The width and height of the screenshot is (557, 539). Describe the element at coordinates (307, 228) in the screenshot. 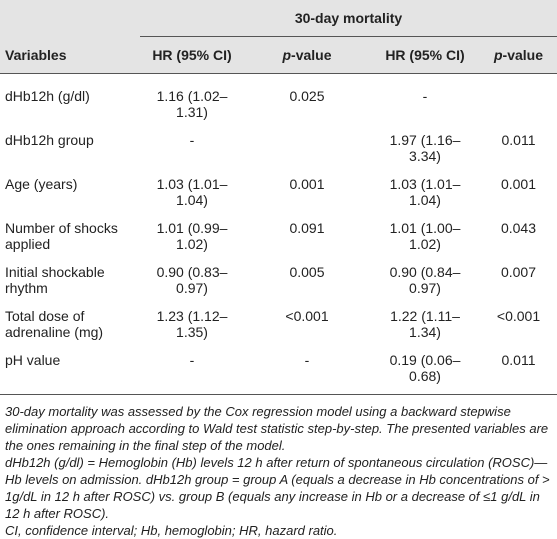

I see `table-cell: 0.091` at that location.